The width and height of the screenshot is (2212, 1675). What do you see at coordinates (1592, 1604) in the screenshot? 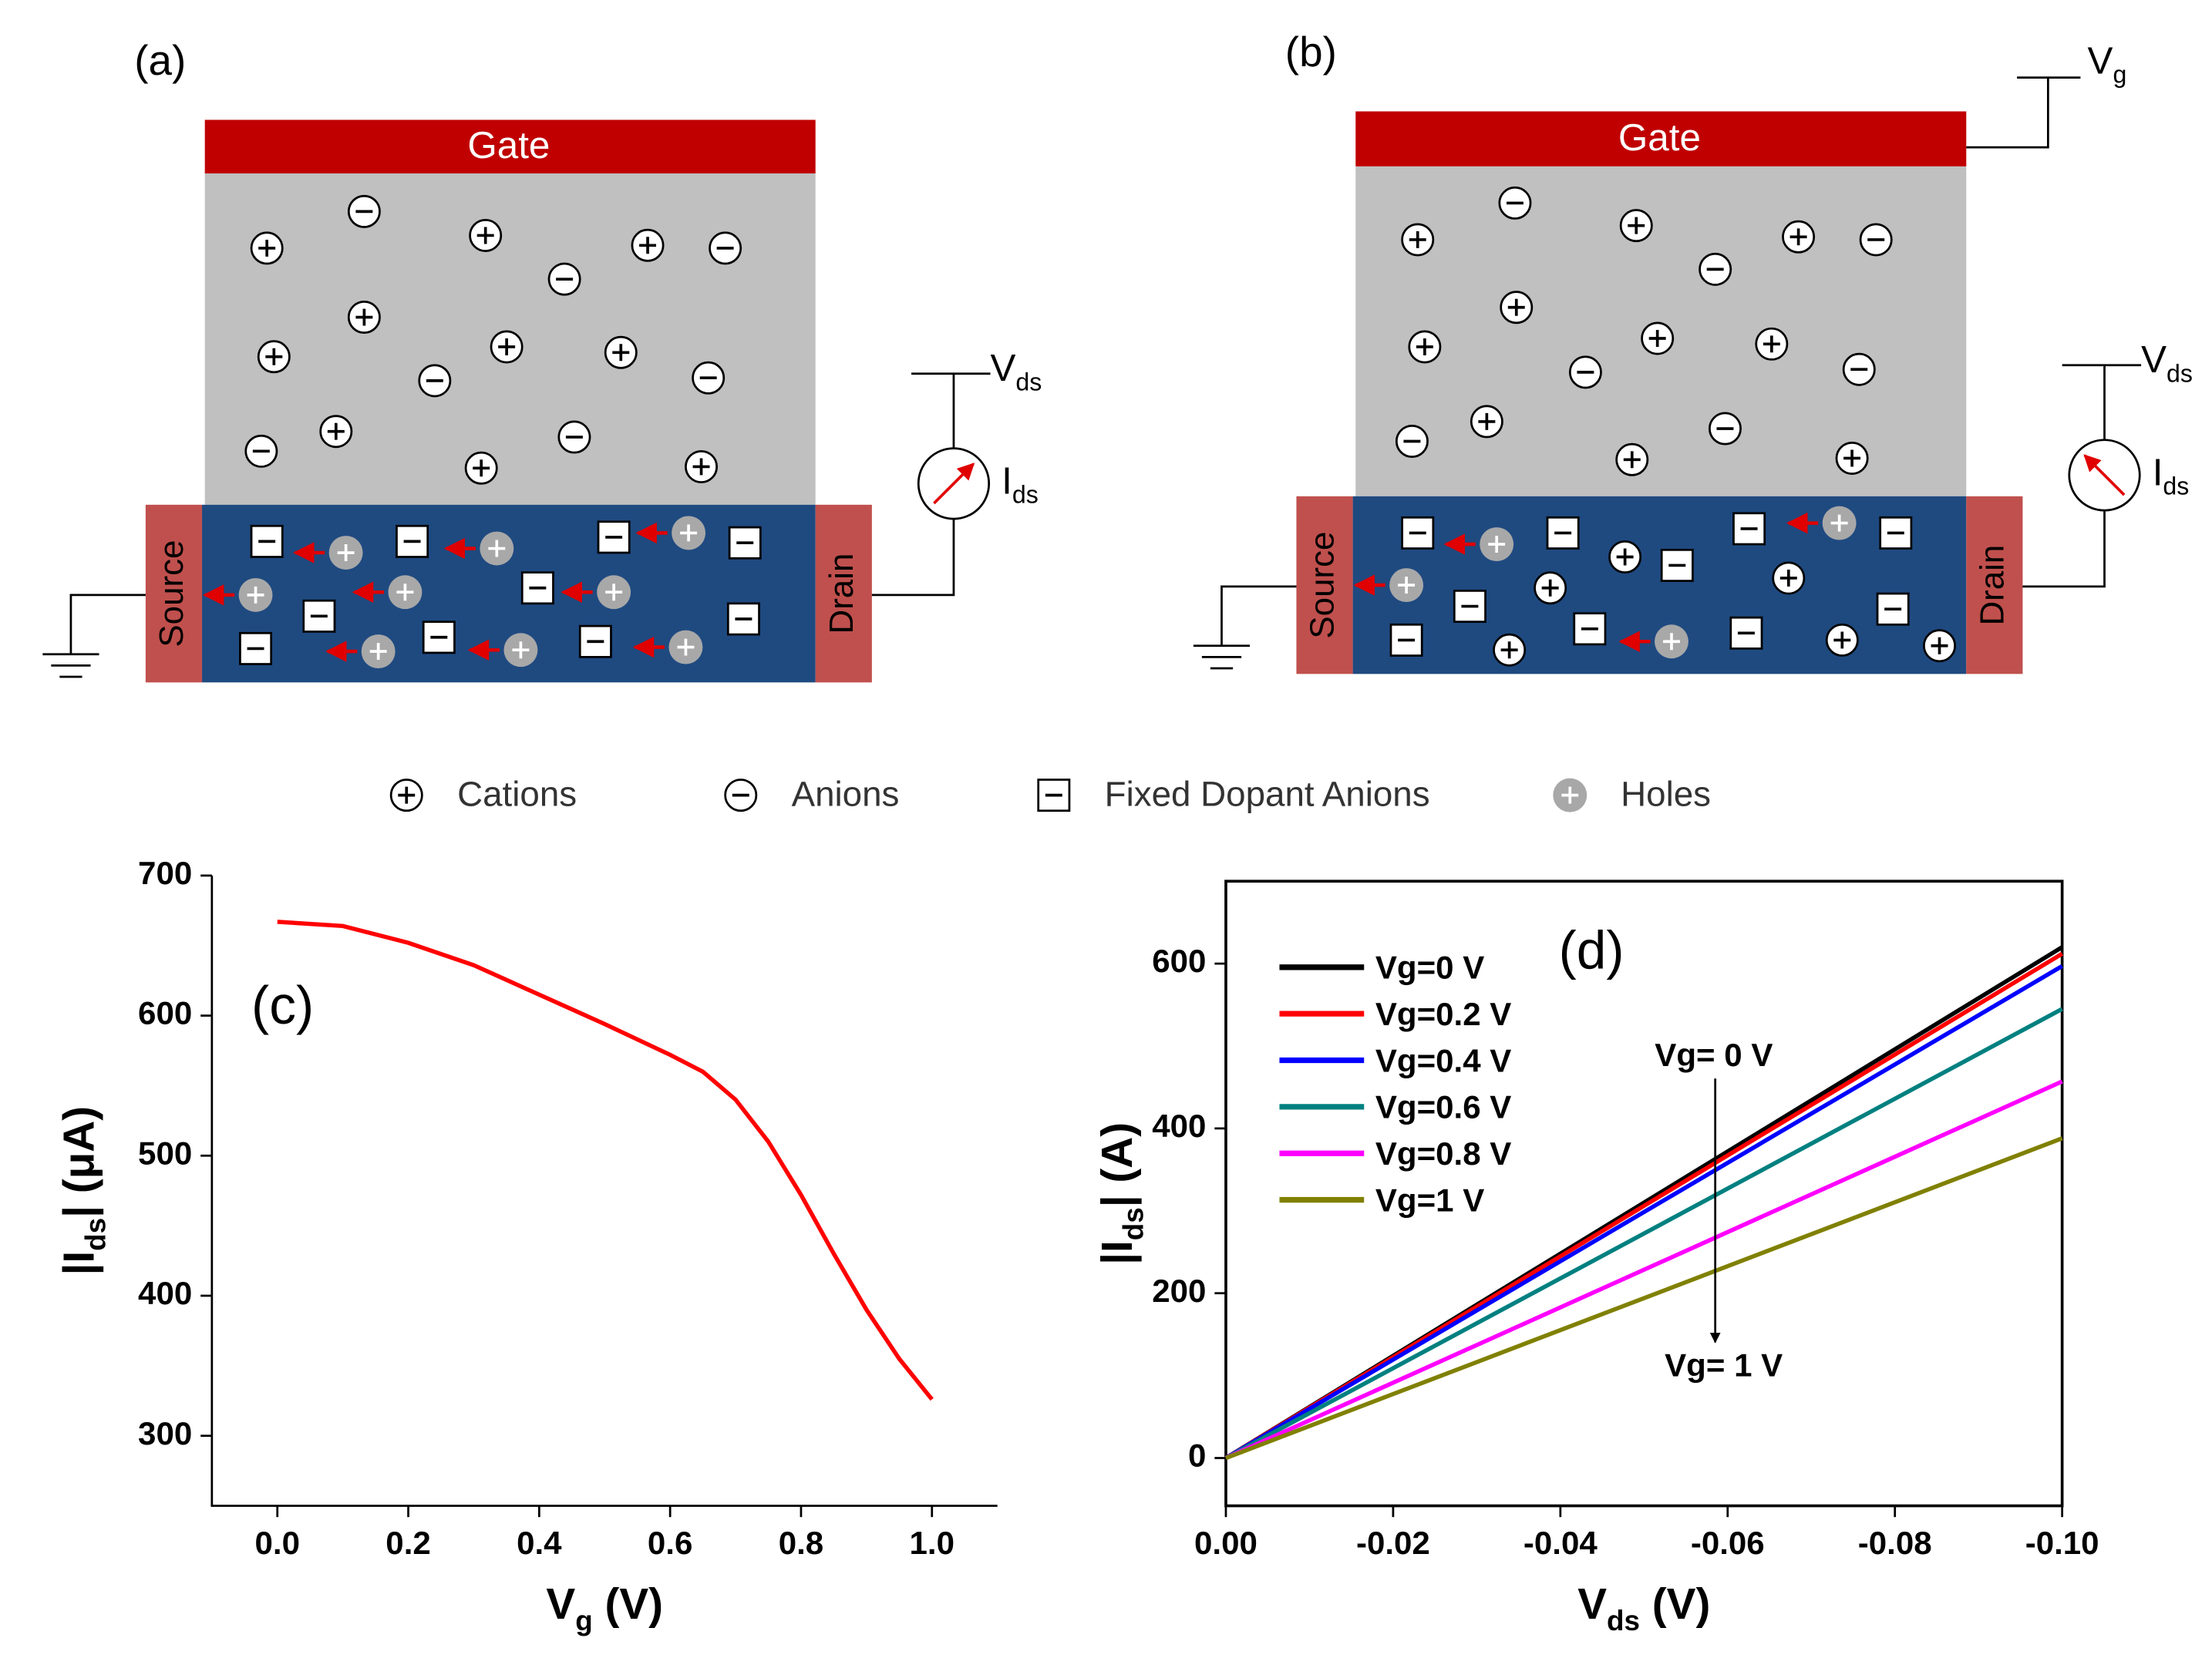
I see `x-axis-title-main: V` at bounding box center [1592, 1604].